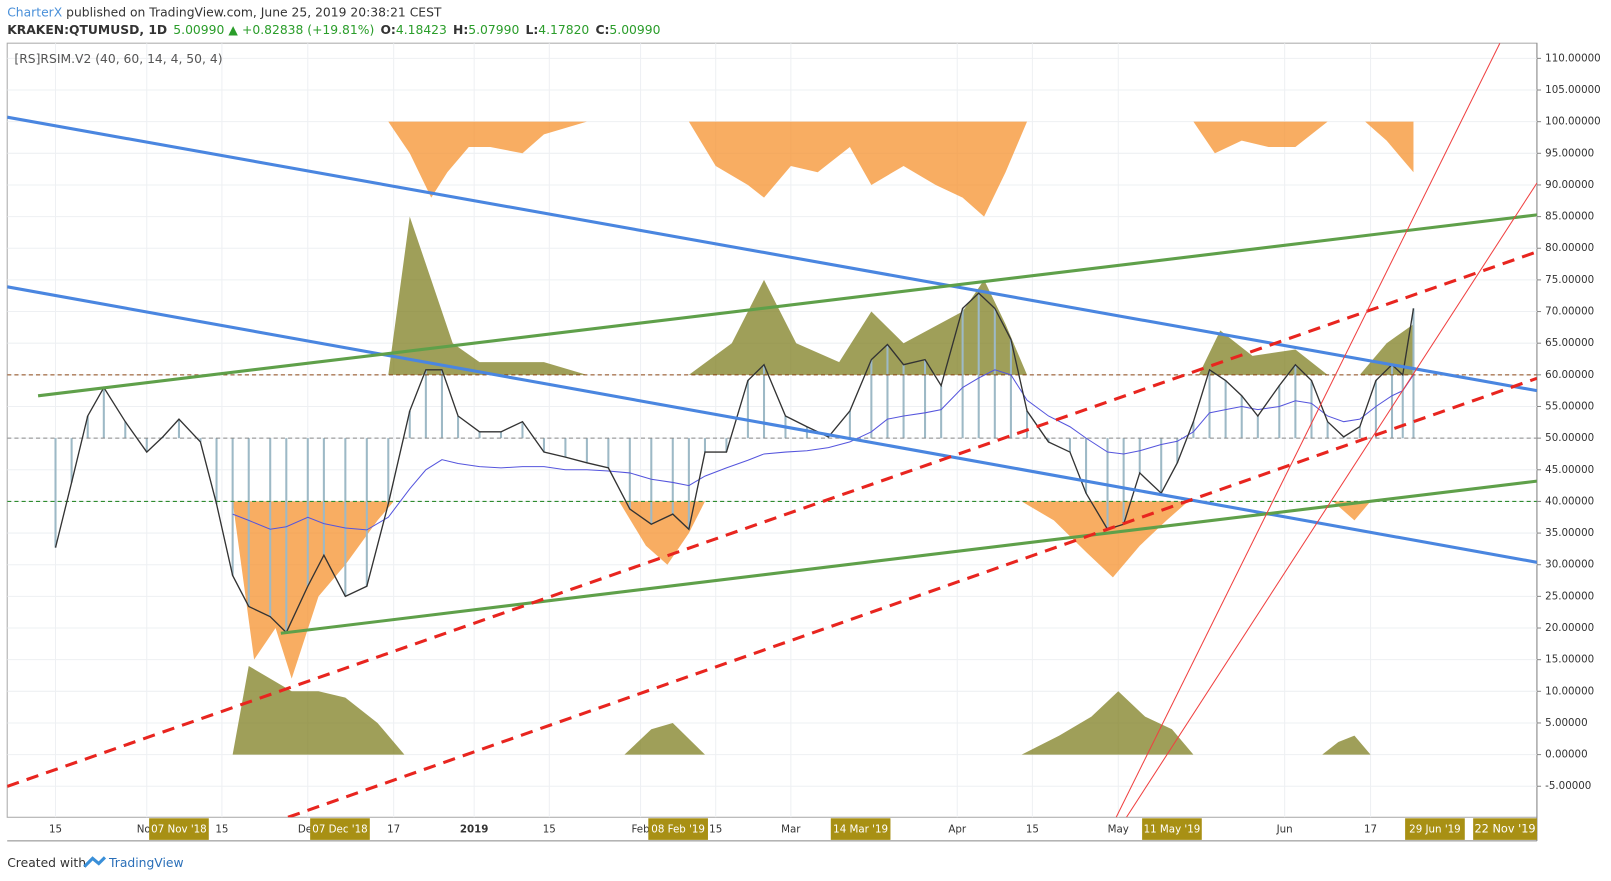 This screenshot has width=1611, height=881. What do you see at coordinates (146, 863) in the screenshot?
I see `footer-brand: TradingView` at bounding box center [146, 863].